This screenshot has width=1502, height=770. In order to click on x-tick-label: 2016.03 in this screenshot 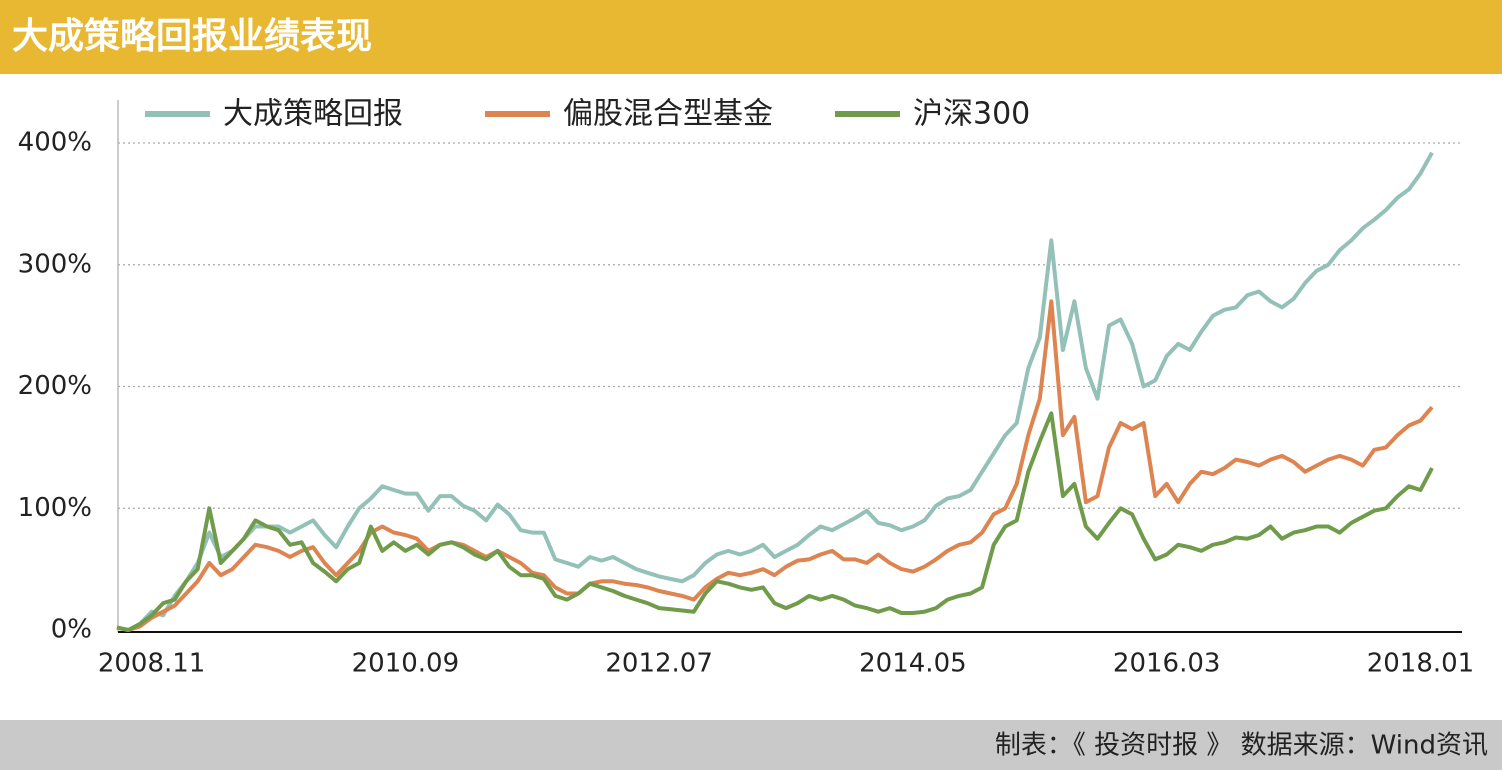, I will do `click(1167, 664)`.